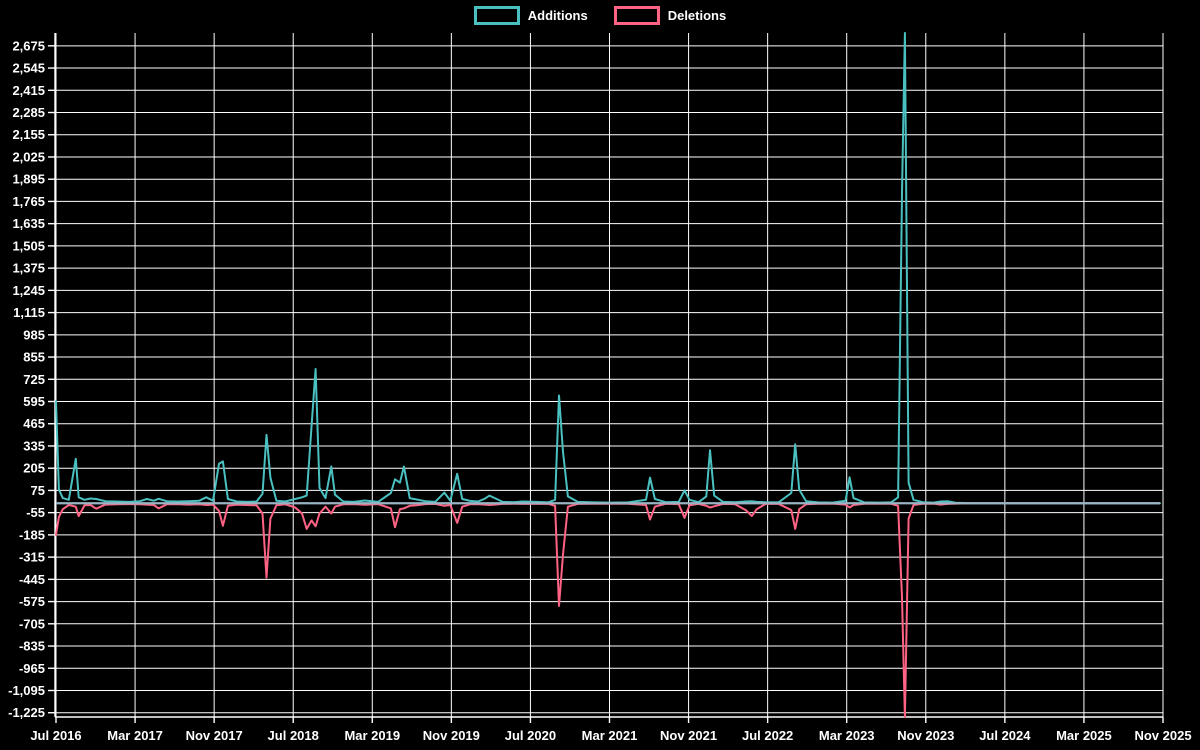 The width and height of the screenshot is (1200, 750). What do you see at coordinates (214, 735) in the screenshot?
I see `x-tick-label: Nov 2017` at bounding box center [214, 735].